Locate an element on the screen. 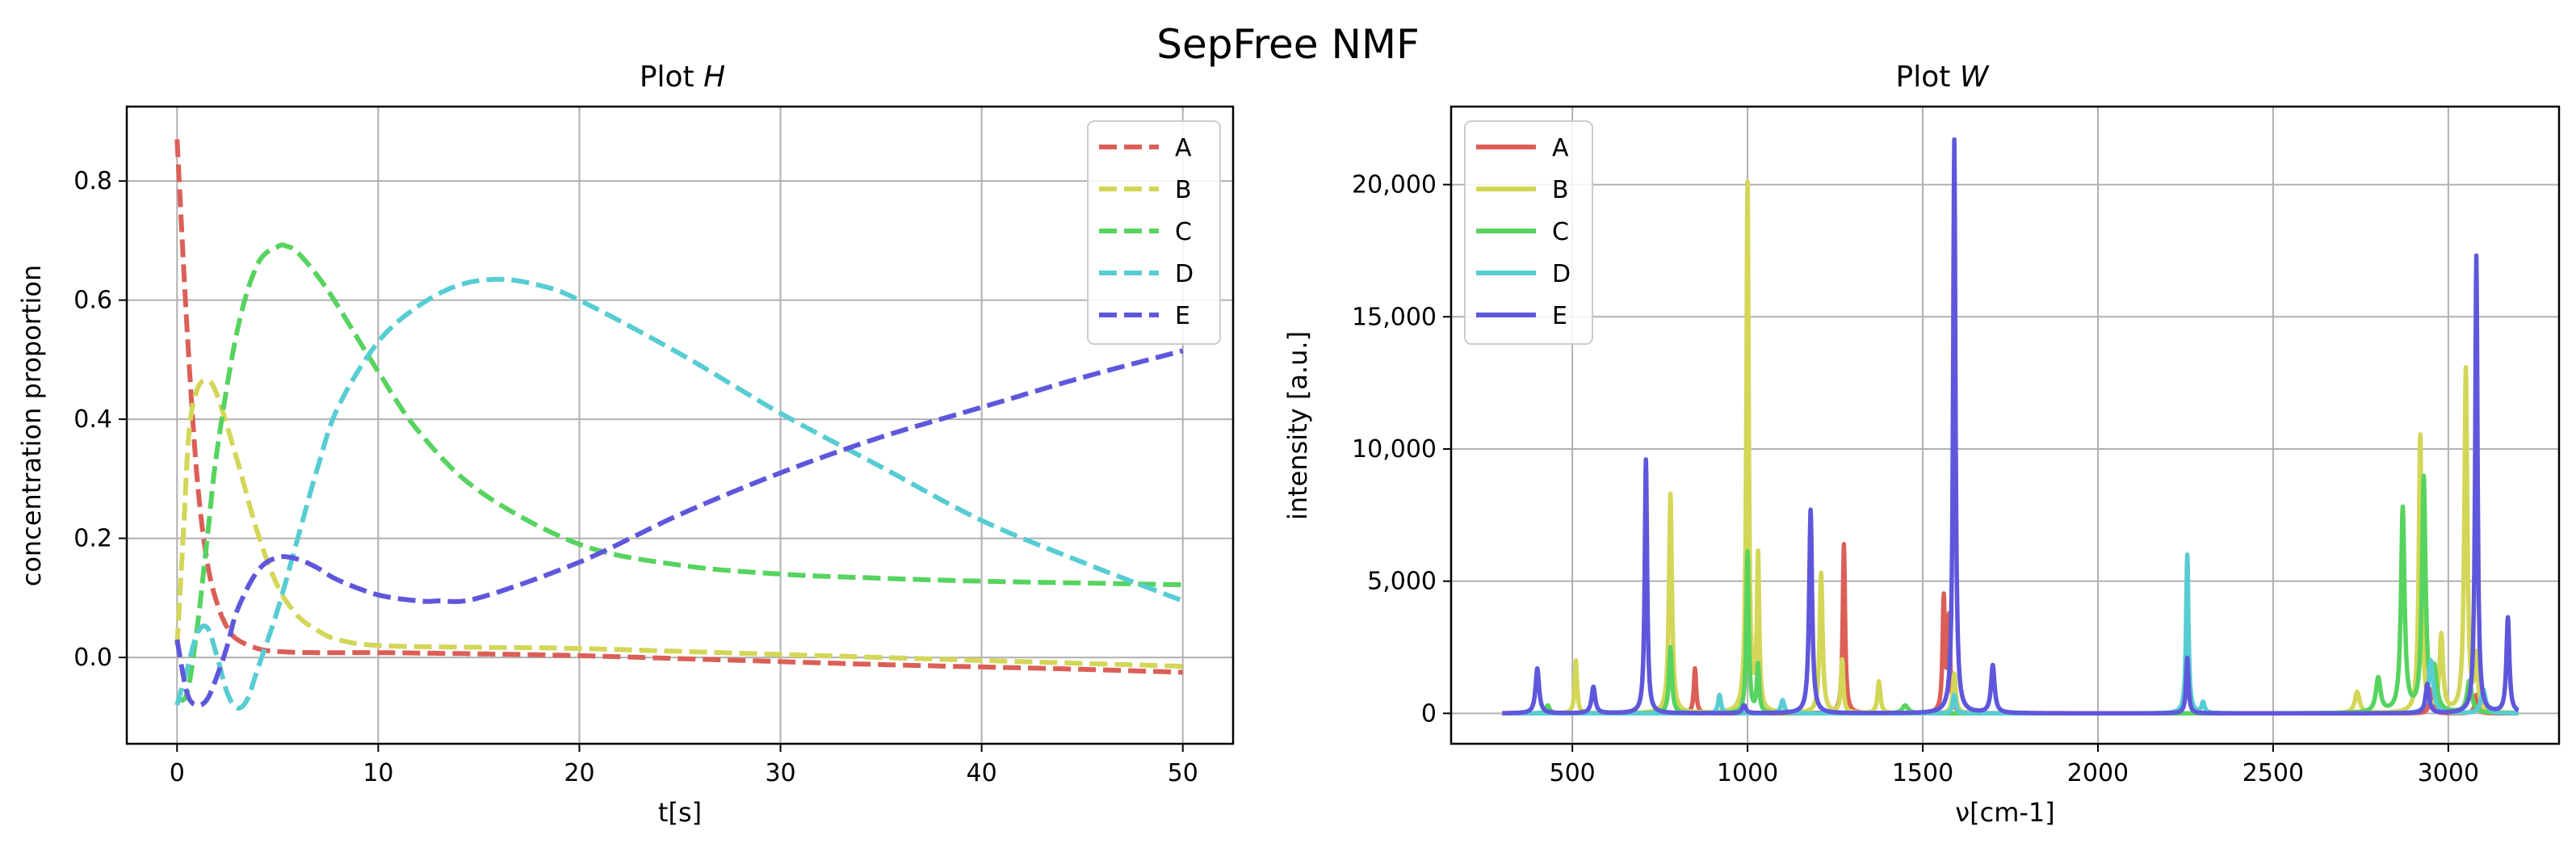 The image size is (2576, 852). plot-h-series-b is located at coordinates (678, 523).